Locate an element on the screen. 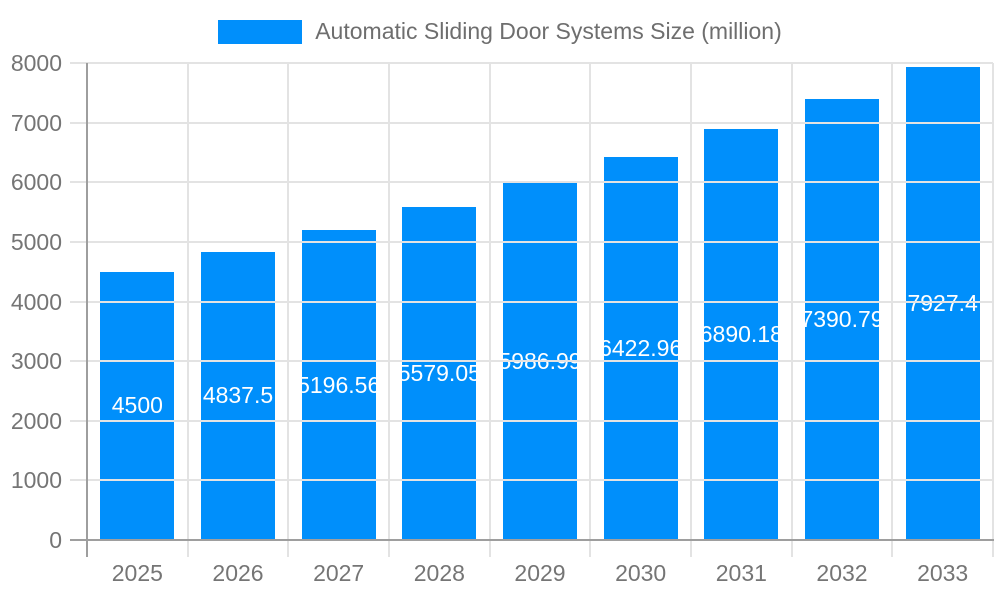 The width and height of the screenshot is (1000, 600). y-axis-line is located at coordinates (87, 310).